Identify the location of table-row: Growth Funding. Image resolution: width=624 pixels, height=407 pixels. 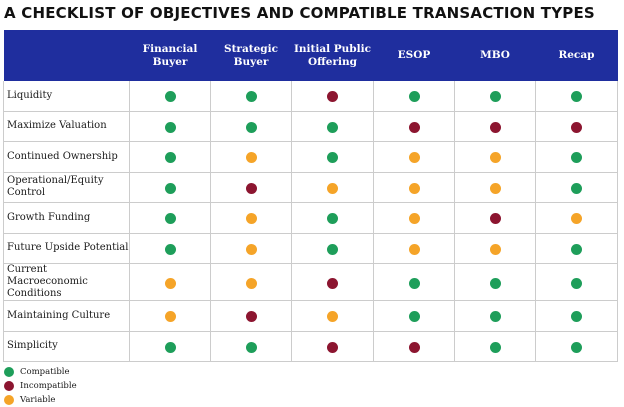
(310, 218).